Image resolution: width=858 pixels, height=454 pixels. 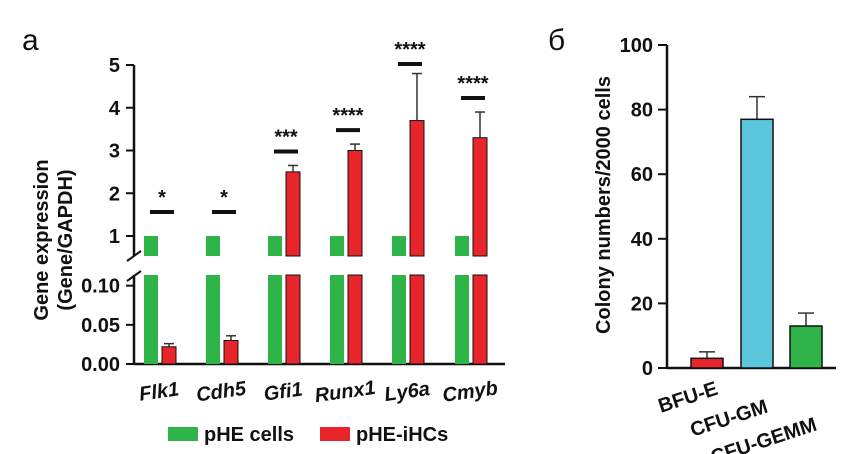 I want to click on chart-a-ytick-label: 5, so click(x=114, y=66).